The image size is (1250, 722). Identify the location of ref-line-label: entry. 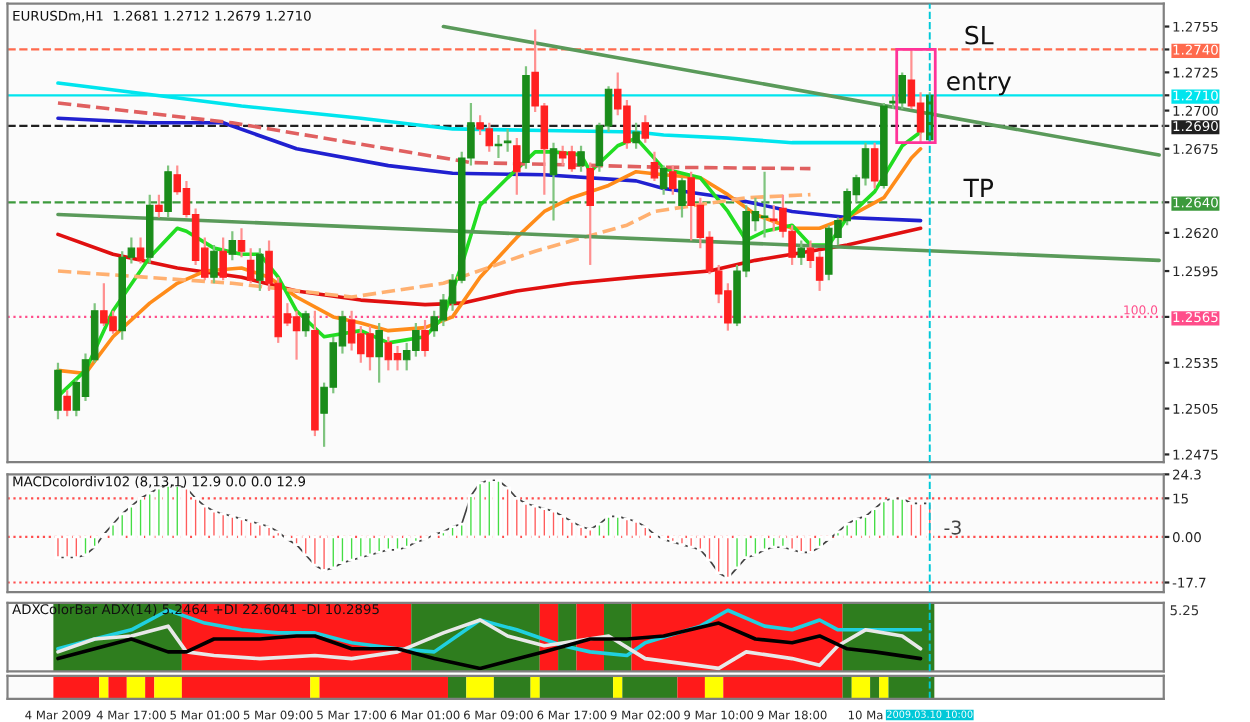
(979, 84).